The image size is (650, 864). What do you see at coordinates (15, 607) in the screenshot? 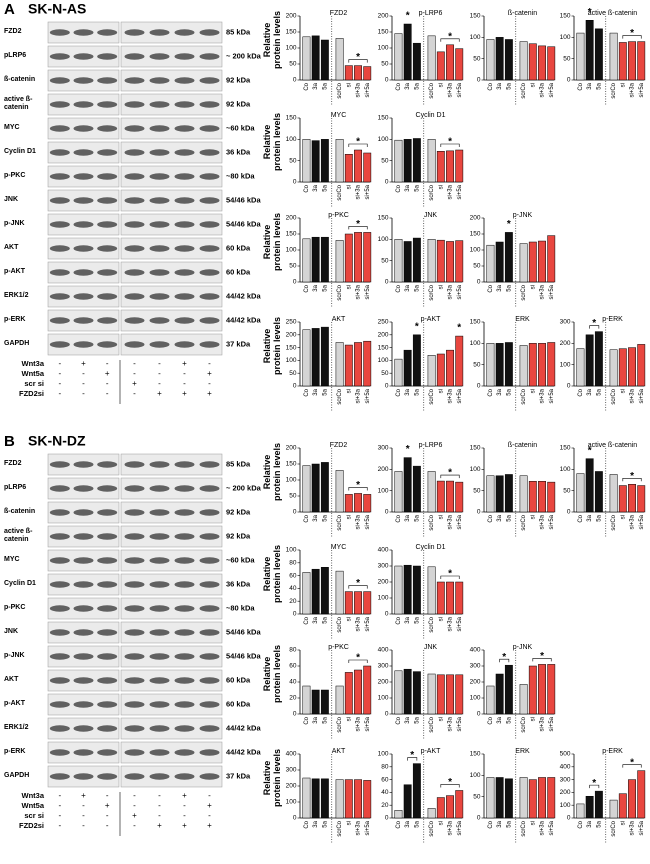
I see `blot-label: p-PKC` at bounding box center [15, 607].